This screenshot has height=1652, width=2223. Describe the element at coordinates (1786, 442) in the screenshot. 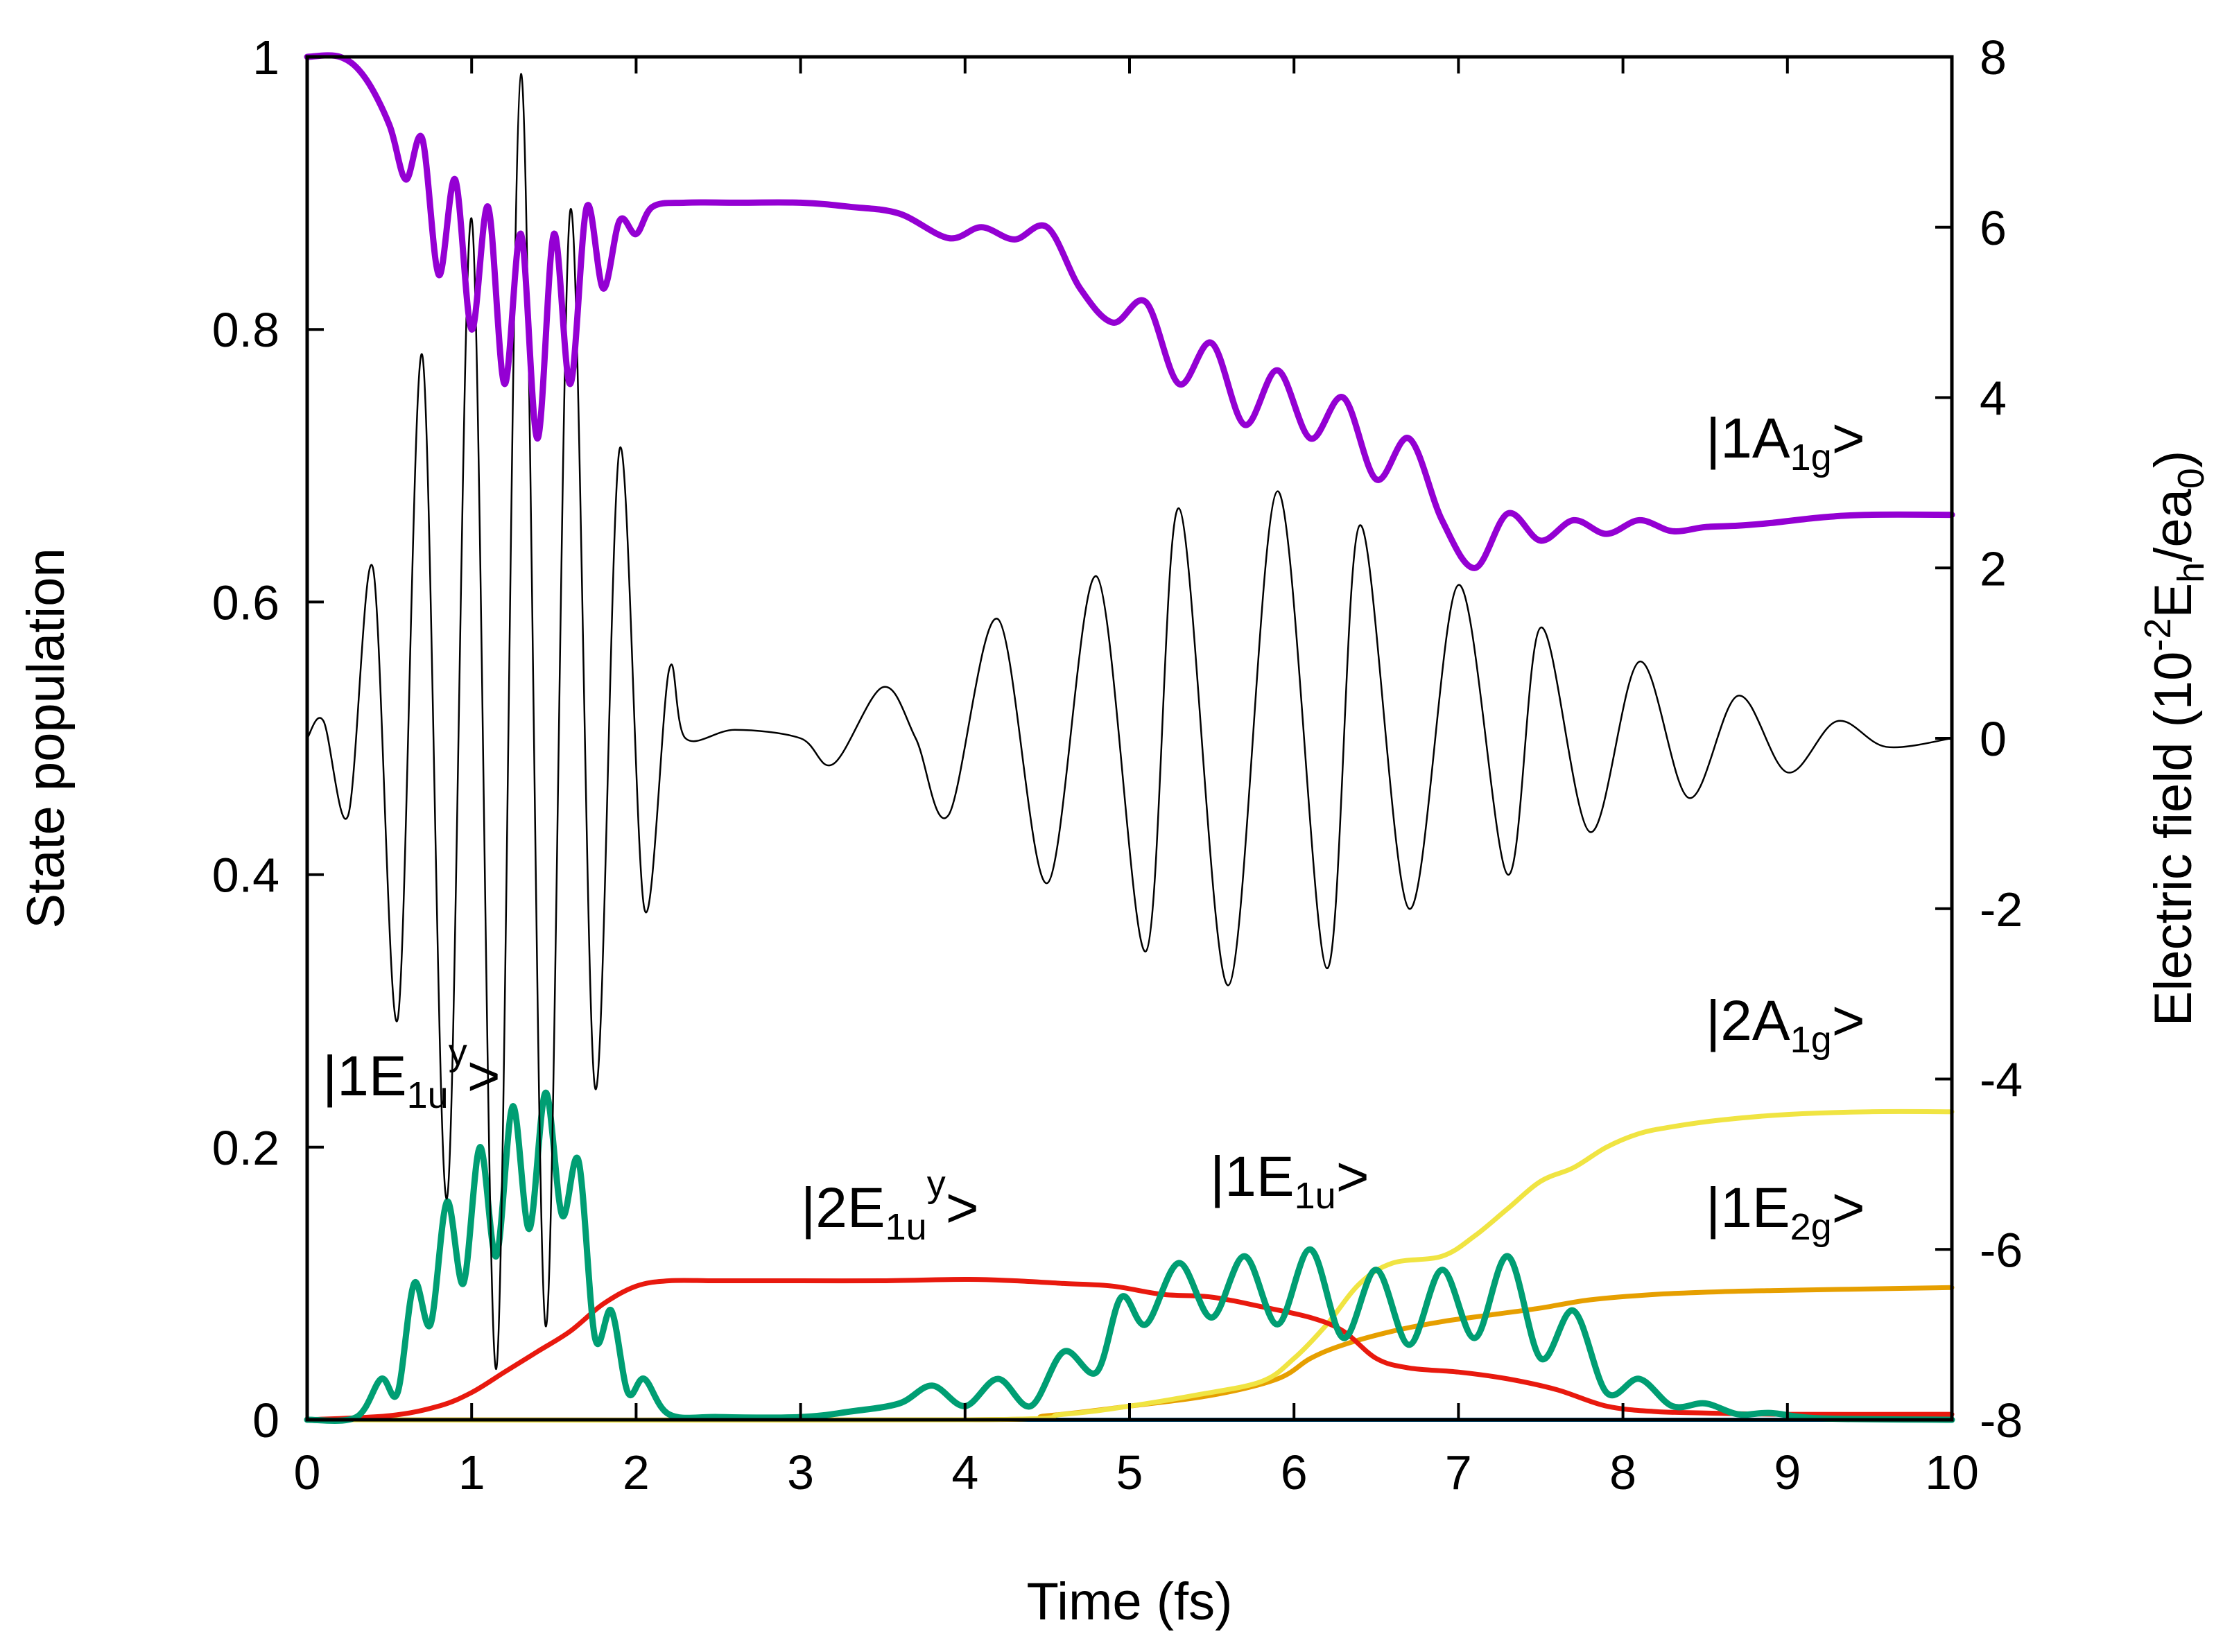

I see `label-1a1g: |1A1g>` at that location.